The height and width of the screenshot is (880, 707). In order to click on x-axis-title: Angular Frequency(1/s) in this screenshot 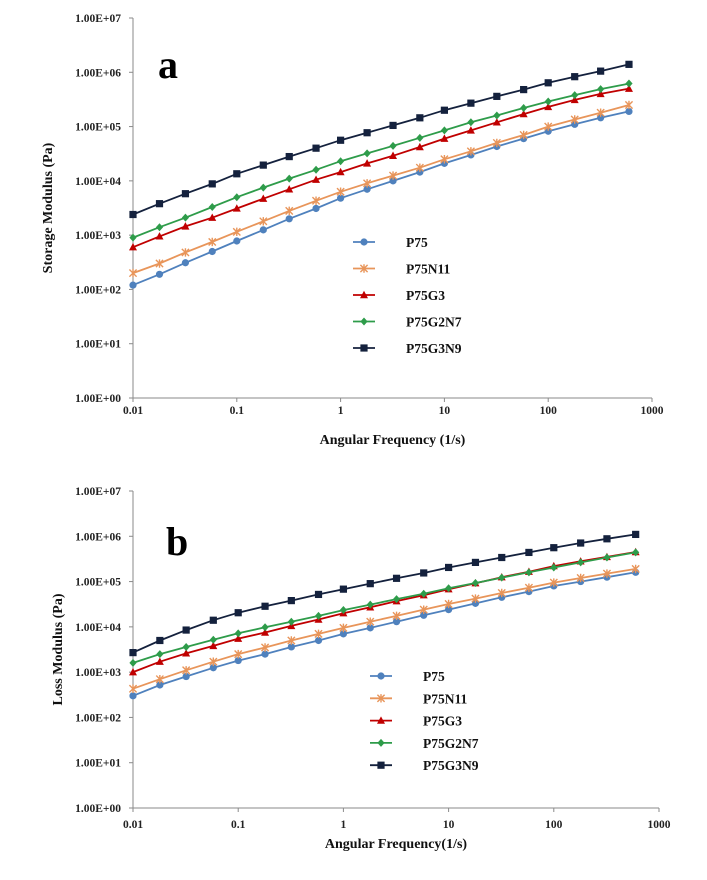, I will do `click(396, 844)`.